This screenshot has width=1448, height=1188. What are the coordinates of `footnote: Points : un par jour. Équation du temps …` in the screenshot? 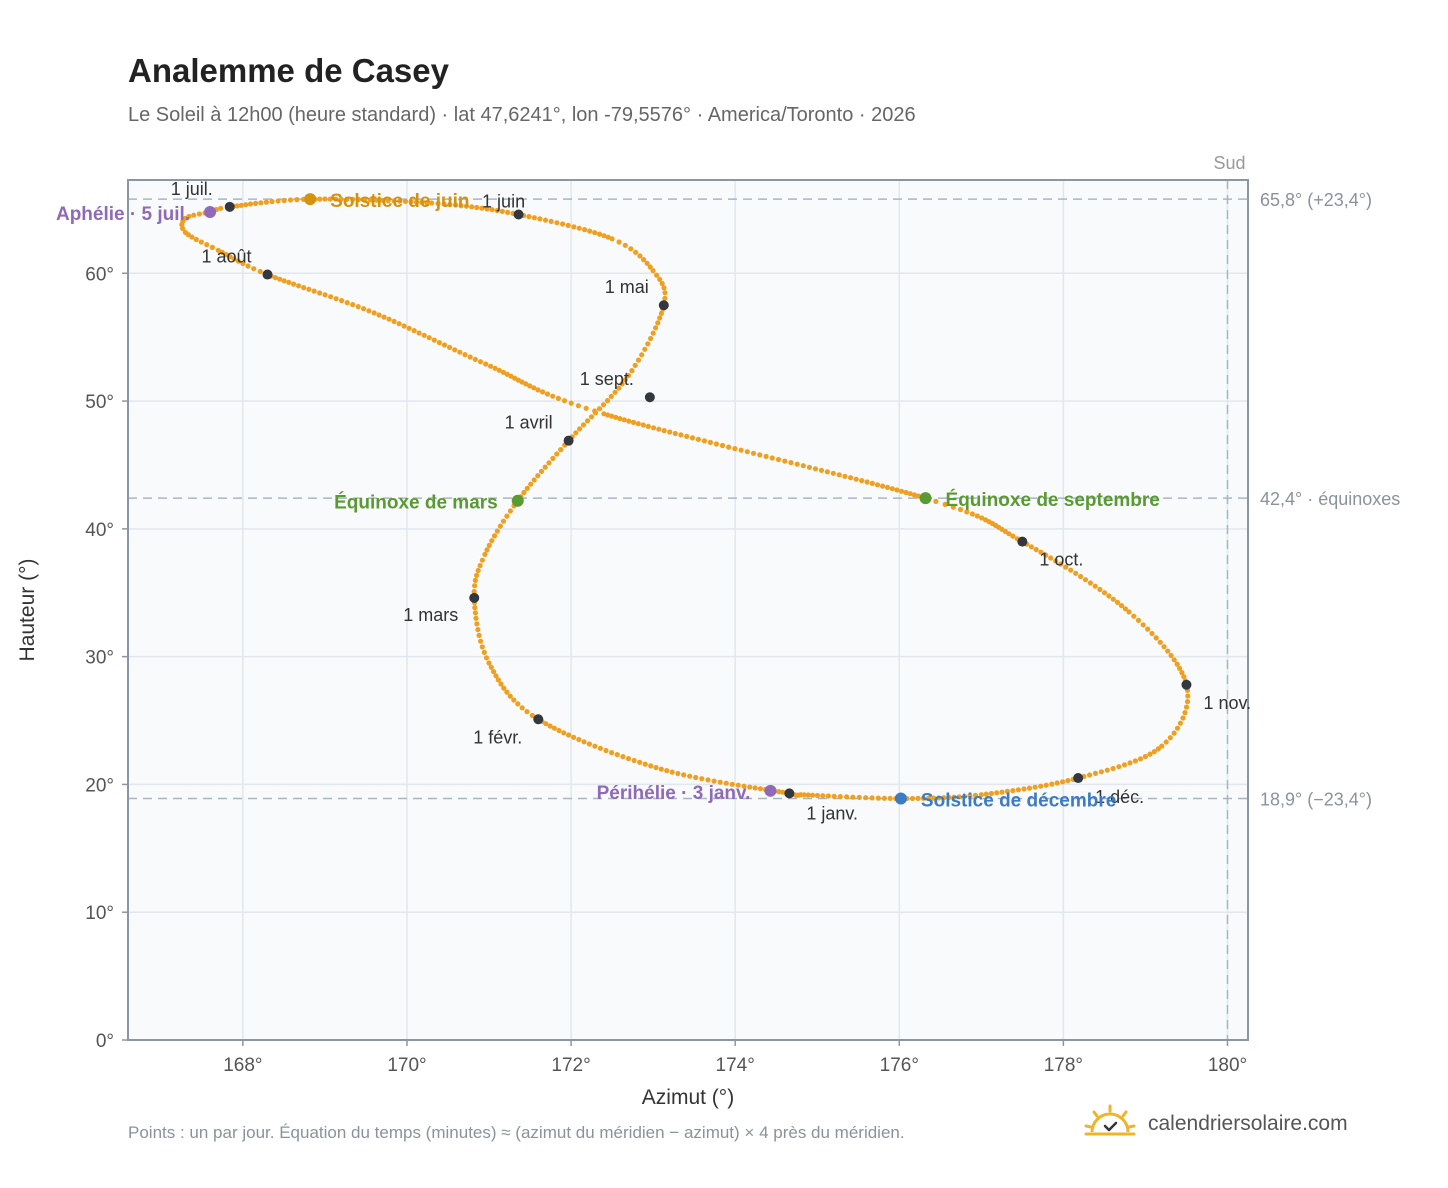 It's located at (516, 1132).